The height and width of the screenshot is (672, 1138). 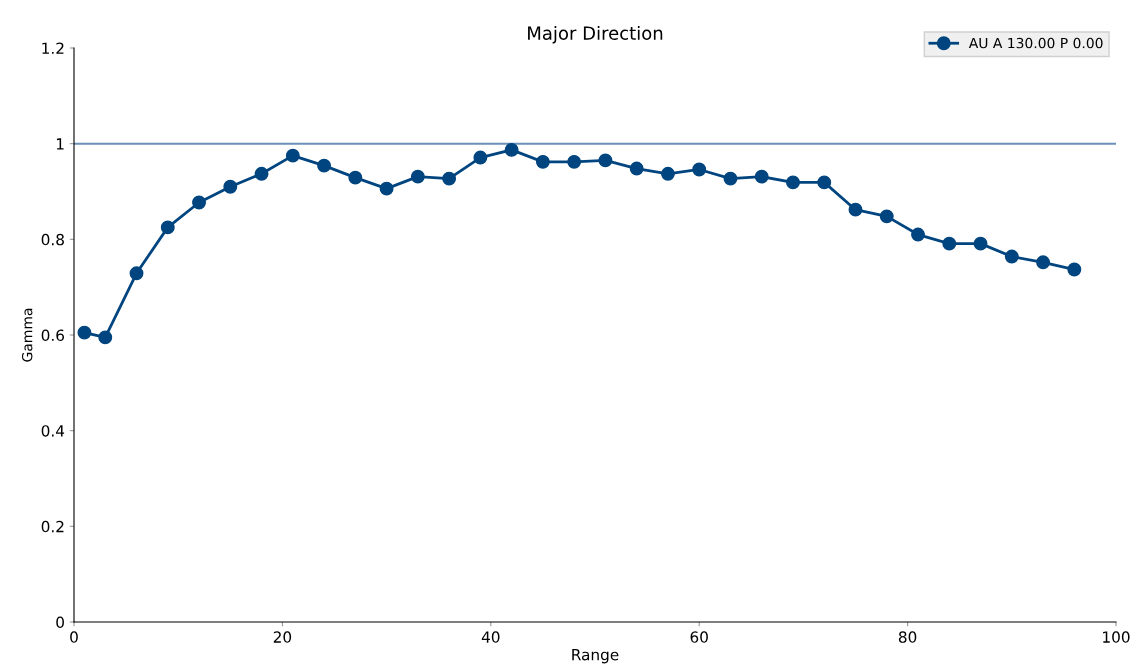 I want to click on x-axis-title: Range, so click(x=595, y=656).